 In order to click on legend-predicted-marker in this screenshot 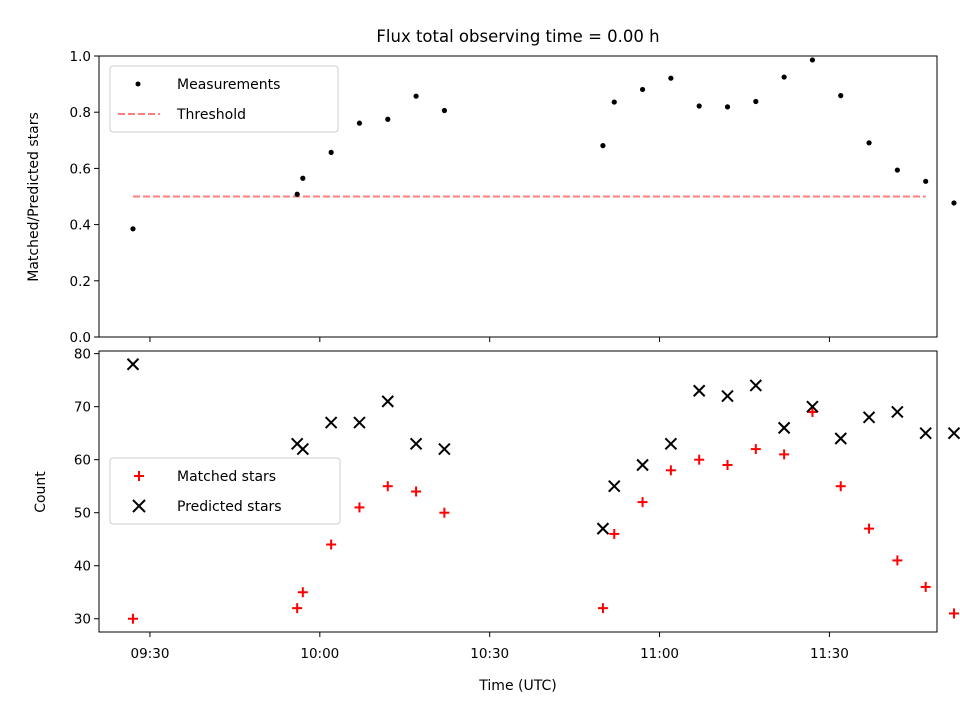, I will do `click(139, 506)`.